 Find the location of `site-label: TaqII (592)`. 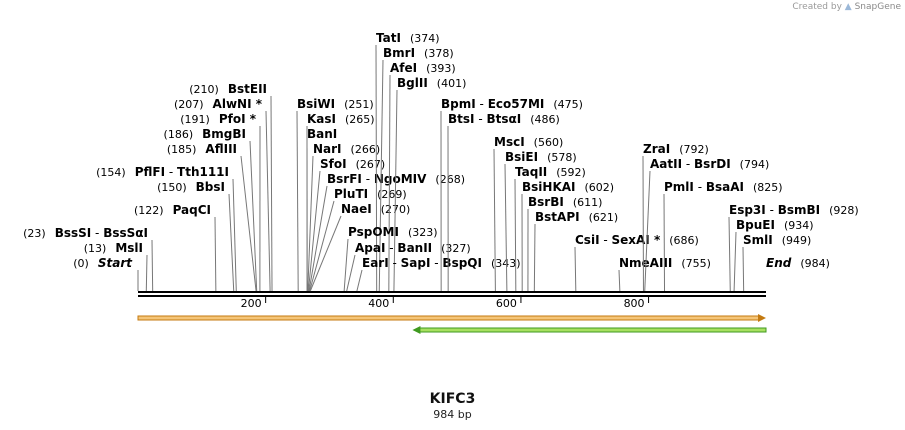

site-label: TaqII (592) is located at coordinates (550, 172).